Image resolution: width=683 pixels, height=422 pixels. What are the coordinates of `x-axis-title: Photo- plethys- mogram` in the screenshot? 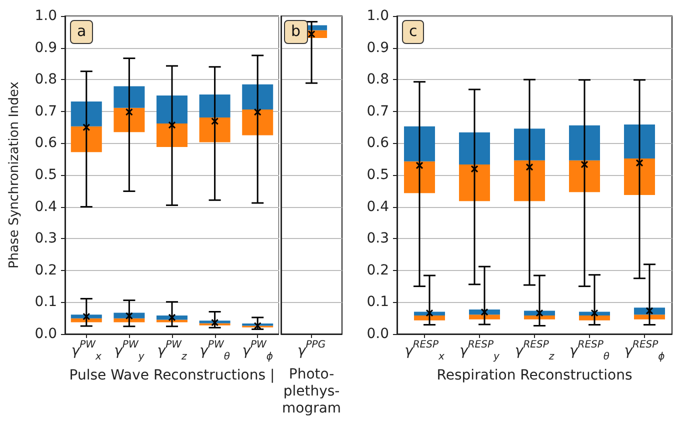 It's located at (312, 391).